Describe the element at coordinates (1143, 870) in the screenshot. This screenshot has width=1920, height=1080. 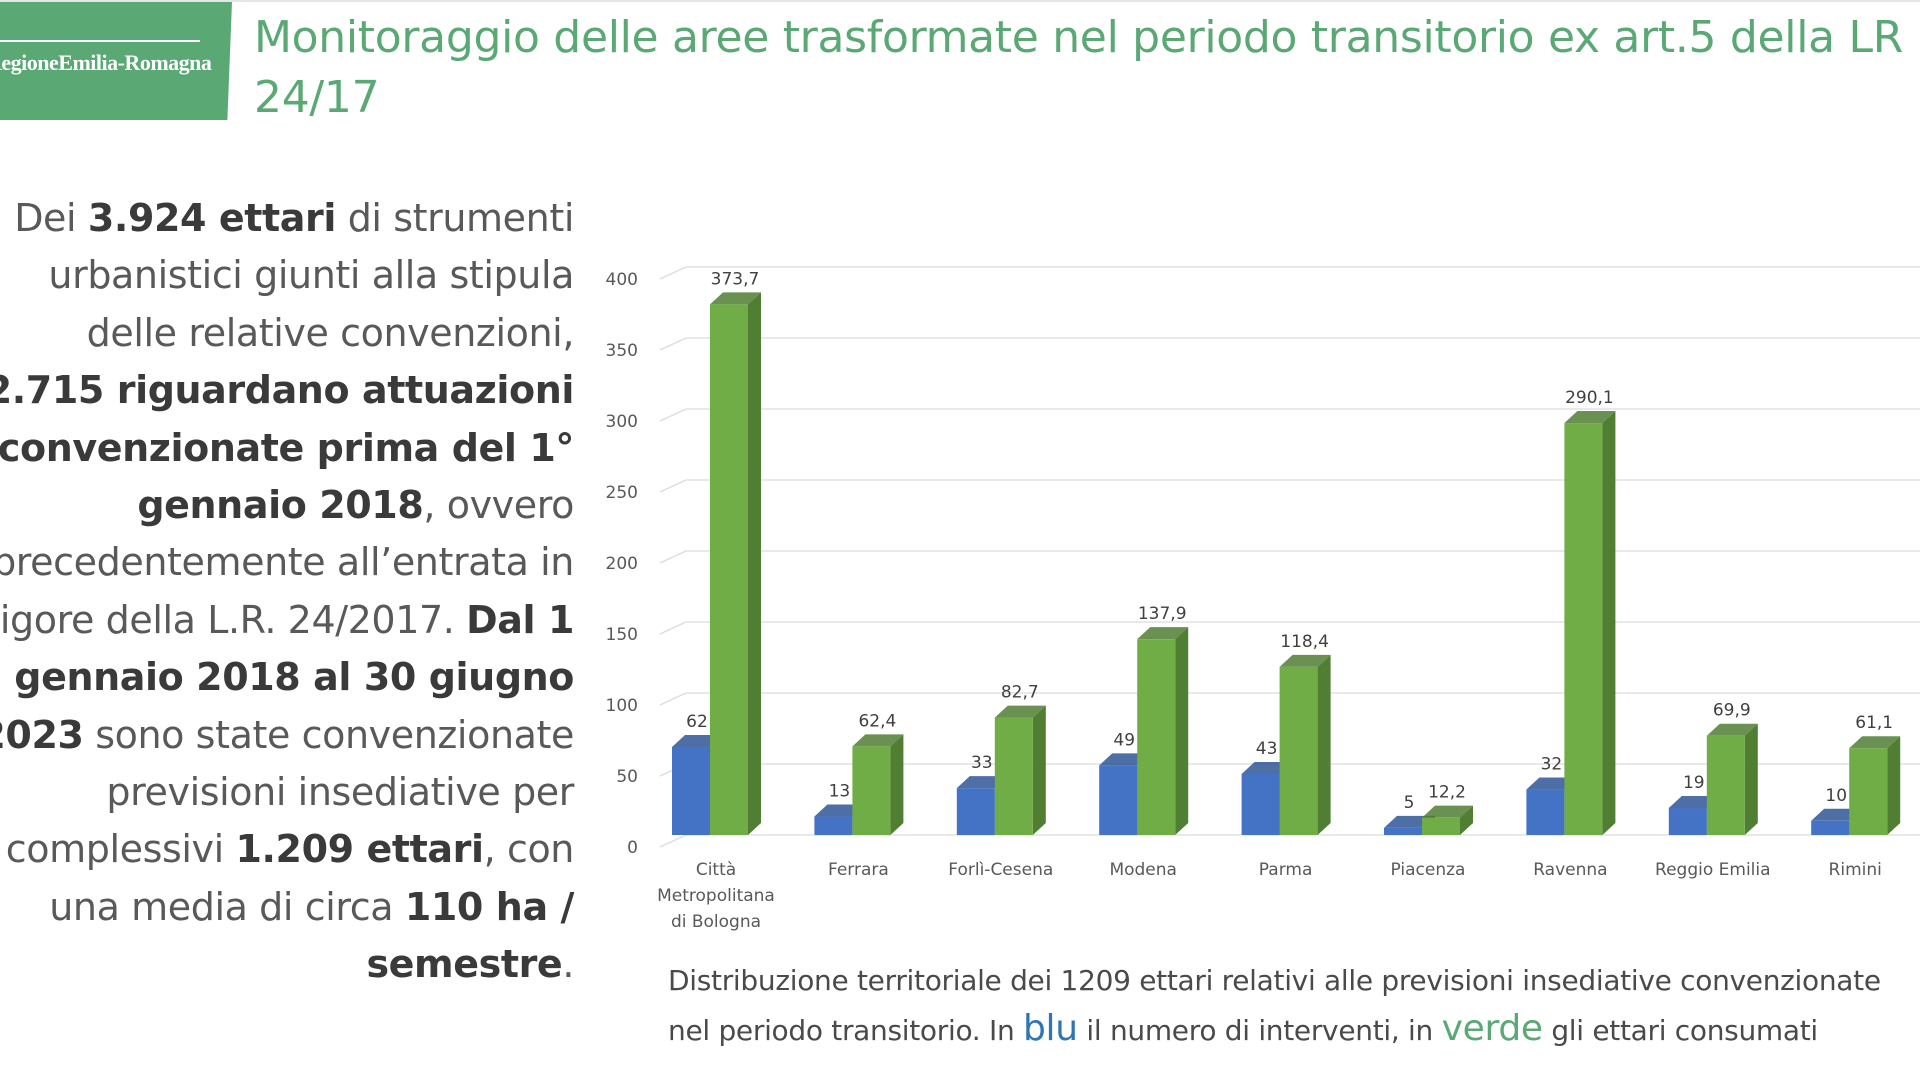
I see `x-tick-label: Modena` at that location.